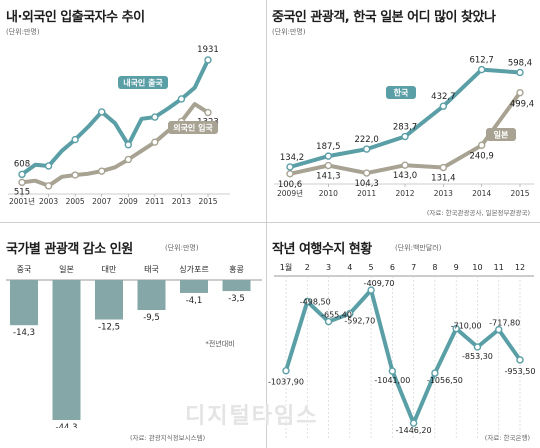 Image resolution: width=540 pixels, height=448 pixels. What do you see at coordinates (307, 267) in the screenshot?
I see `chart4-month-label: 2` at bounding box center [307, 267].